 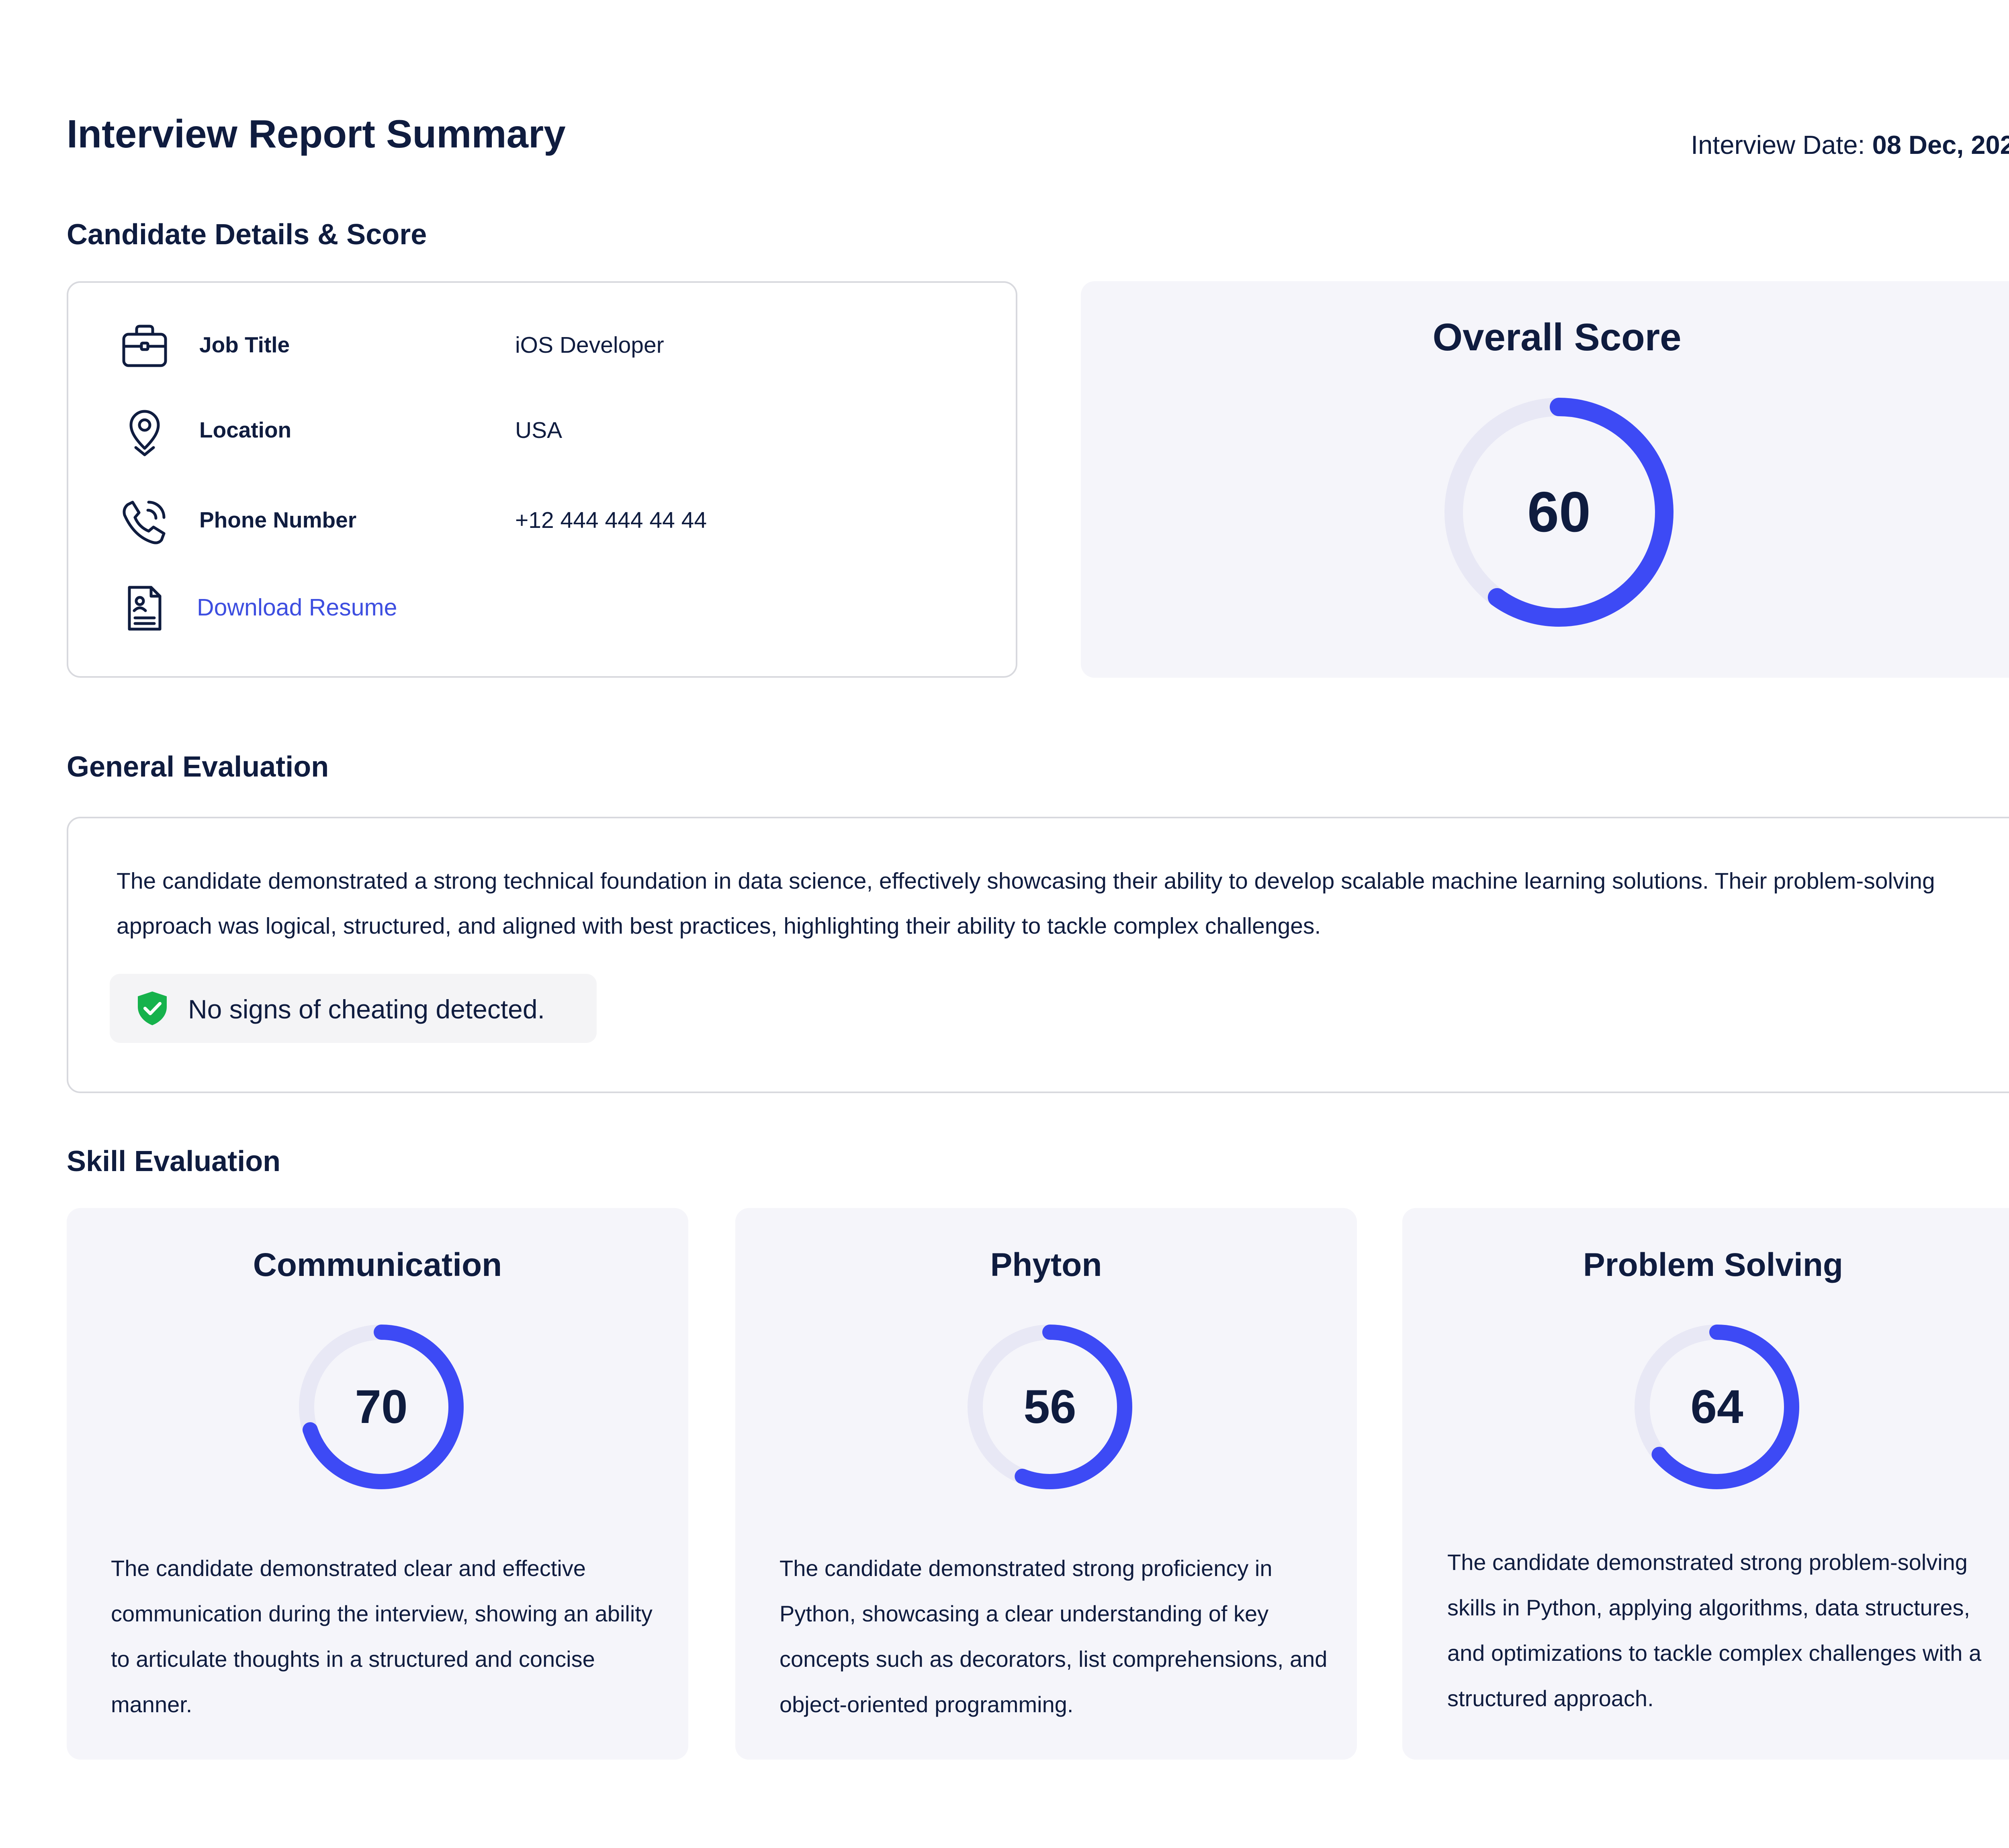 I want to click on page-title: Interview Report Summary, so click(x=316, y=134).